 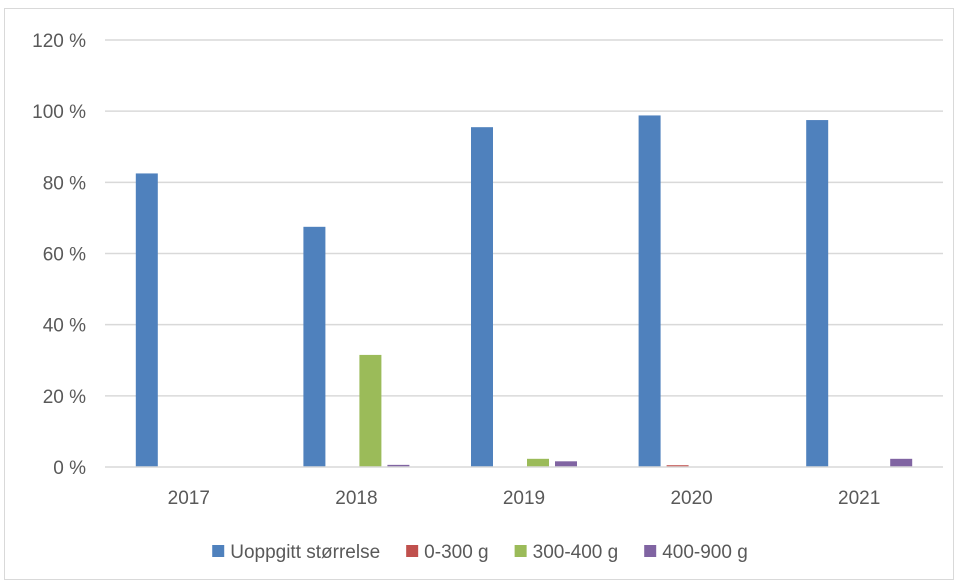 I want to click on bar-300-400-g-2018, so click(x=370, y=410).